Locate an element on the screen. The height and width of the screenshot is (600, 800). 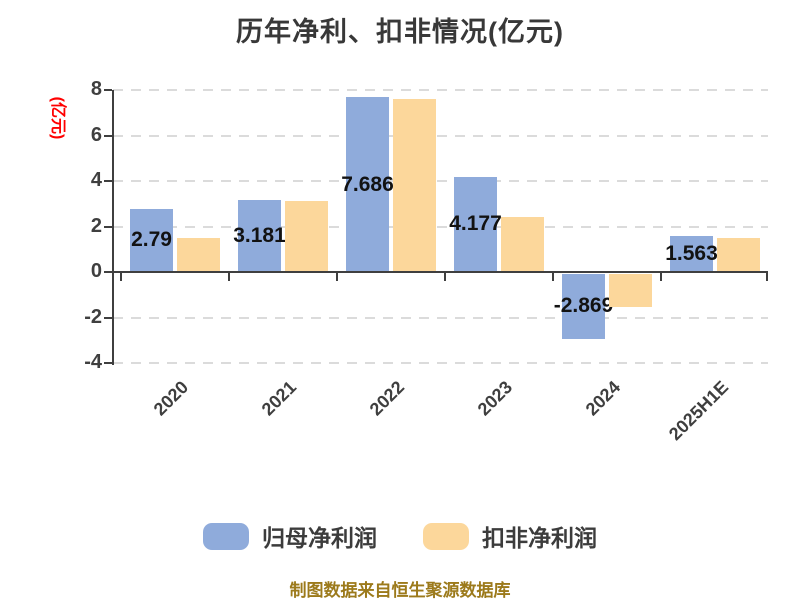
bar-2023-series1 is located at coordinates (522, 244).